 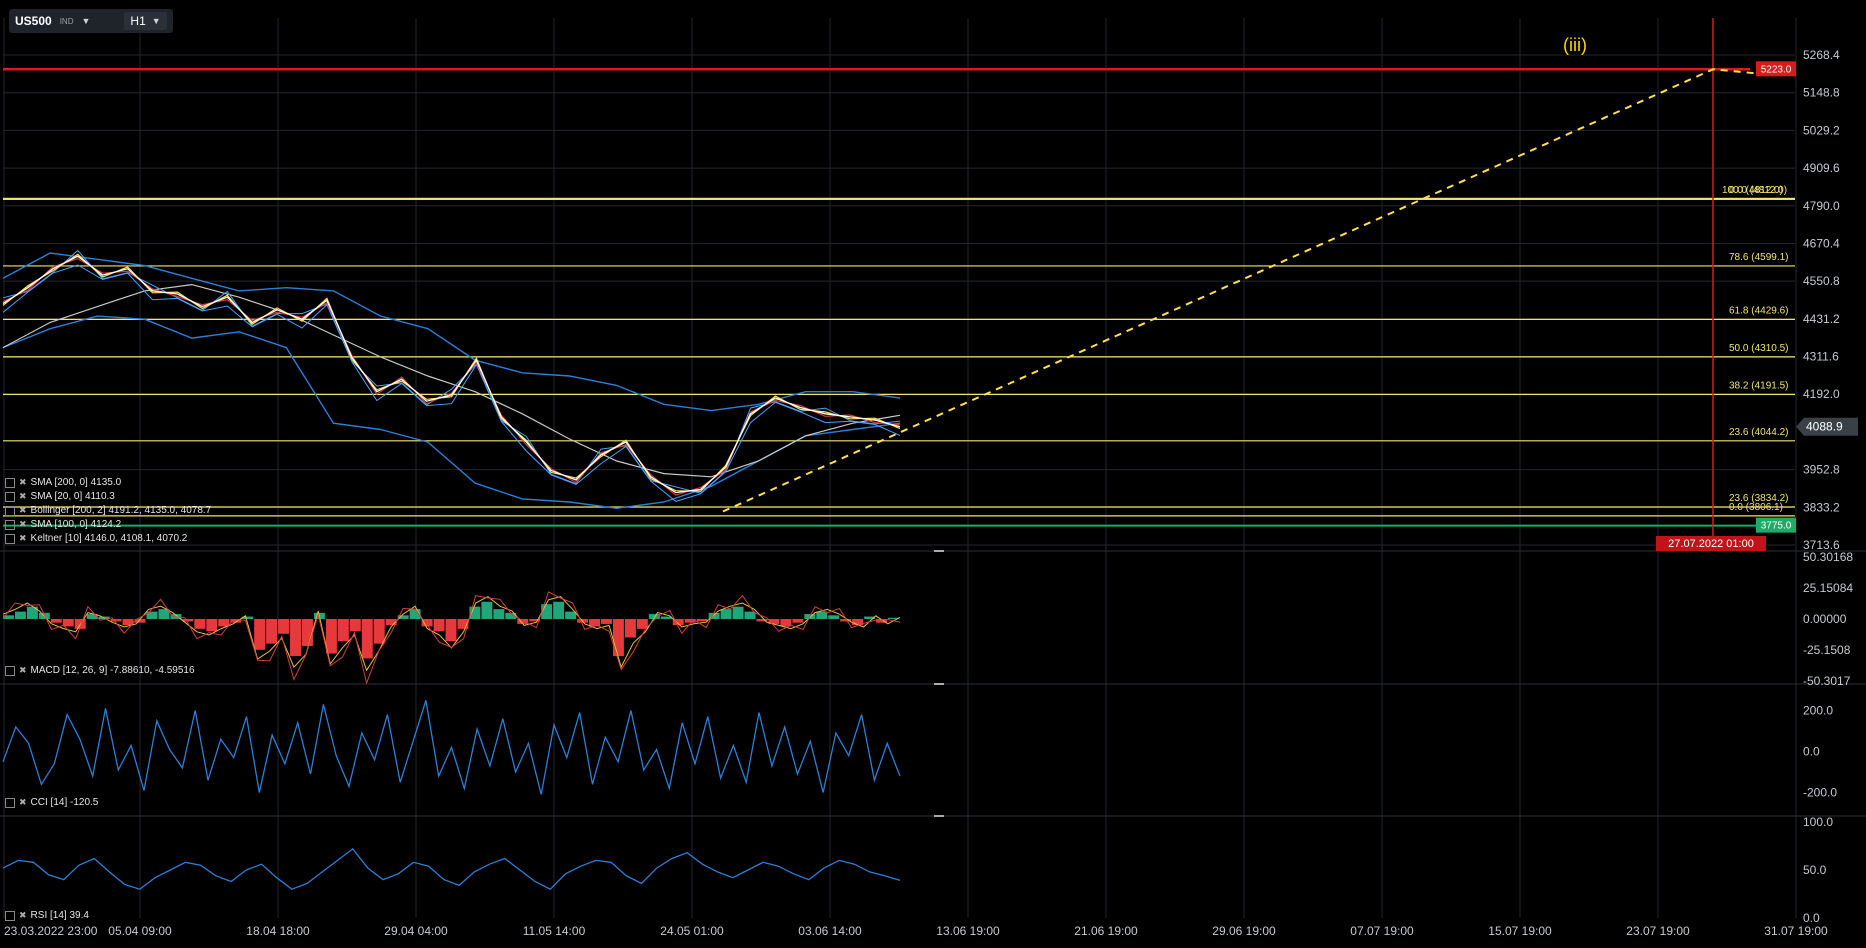 I want to click on legend-sma-200: ✖ SMA [200, 0] 4135.0, so click(x=63, y=482).